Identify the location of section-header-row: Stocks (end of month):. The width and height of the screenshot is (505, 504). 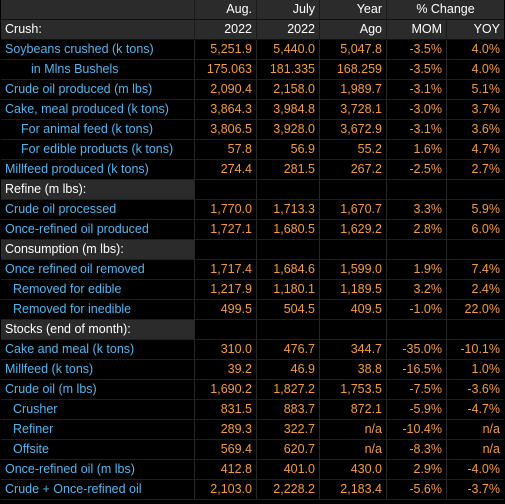
(252, 330).